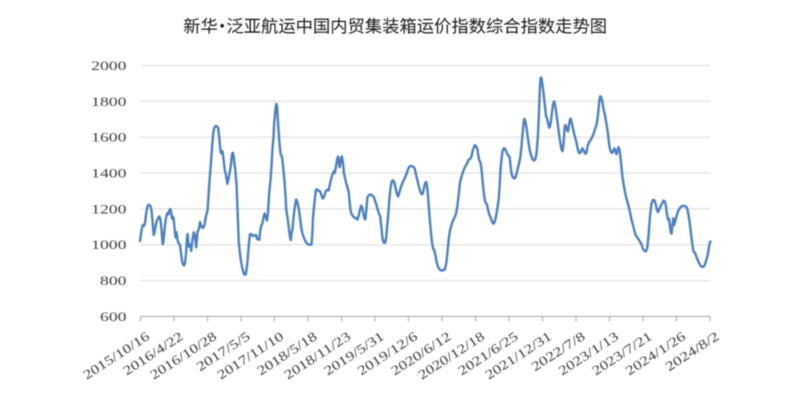 This screenshot has height=400, width=800. Describe the element at coordinates (108, 244) in the screenshot. I see `svg-text: 1000` at that location.